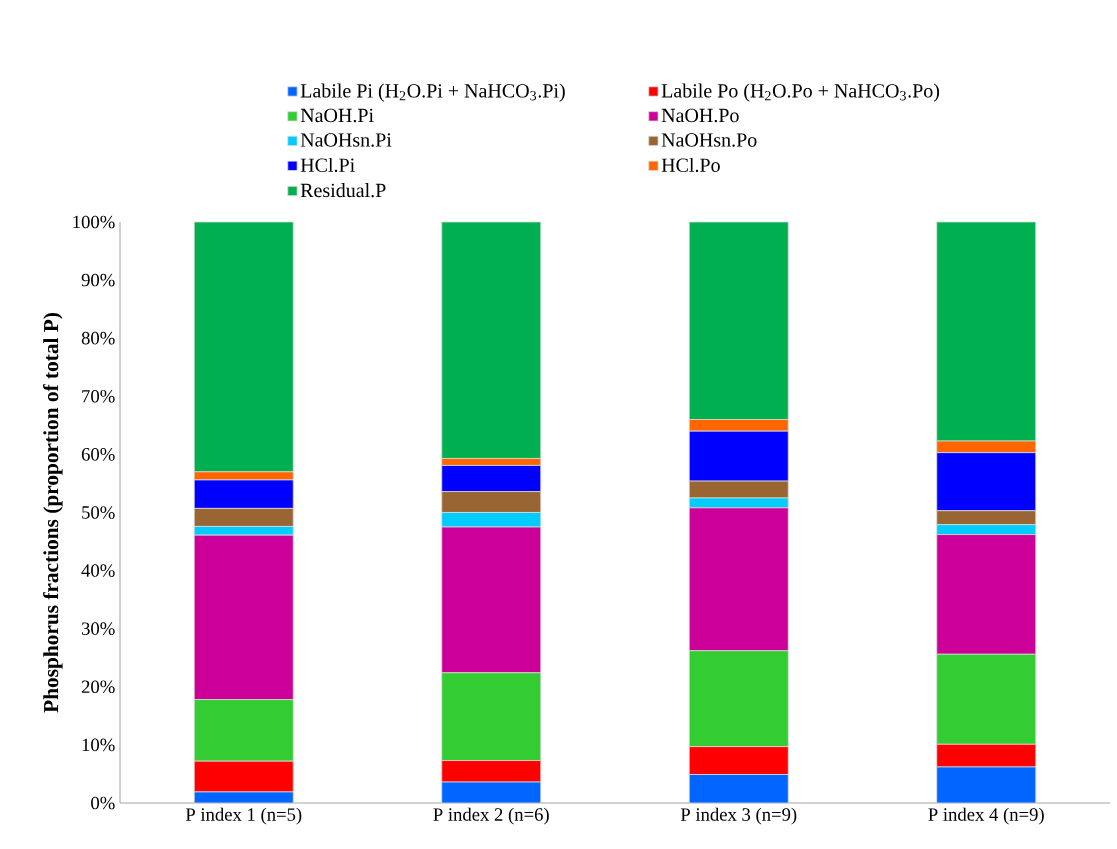 The height and width of the screenshot is (849, 1117). Describe the element at coordinates (98, 629) in the screenshot. I see `y-tick-label: 30%` at that location.